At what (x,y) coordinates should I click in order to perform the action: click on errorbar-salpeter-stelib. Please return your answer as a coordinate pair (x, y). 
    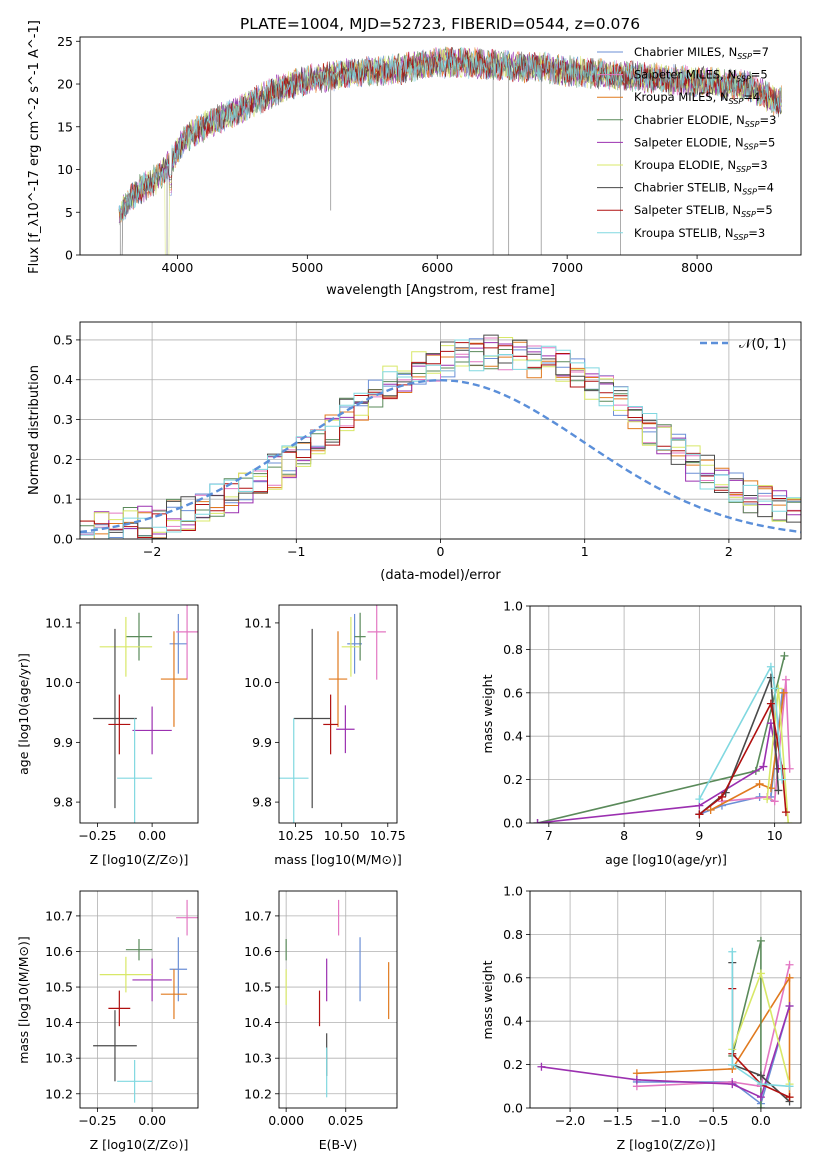
    Looking at the image, I should click on (330, 724).